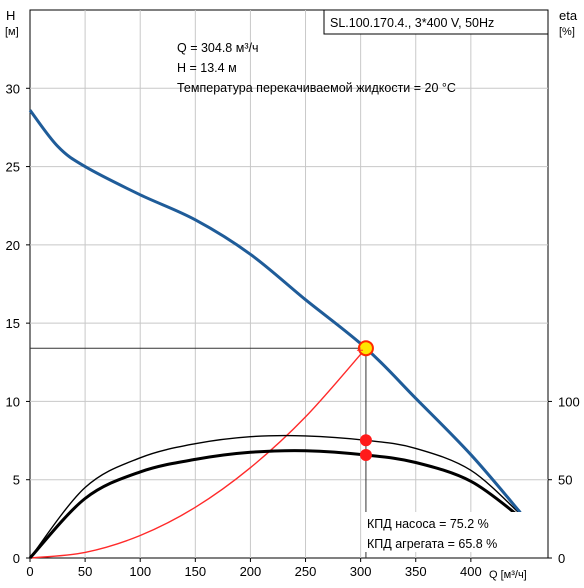  Describe the element at coordinates (365, 348) in the screenshot. I see `duty-point-marker` at that location.